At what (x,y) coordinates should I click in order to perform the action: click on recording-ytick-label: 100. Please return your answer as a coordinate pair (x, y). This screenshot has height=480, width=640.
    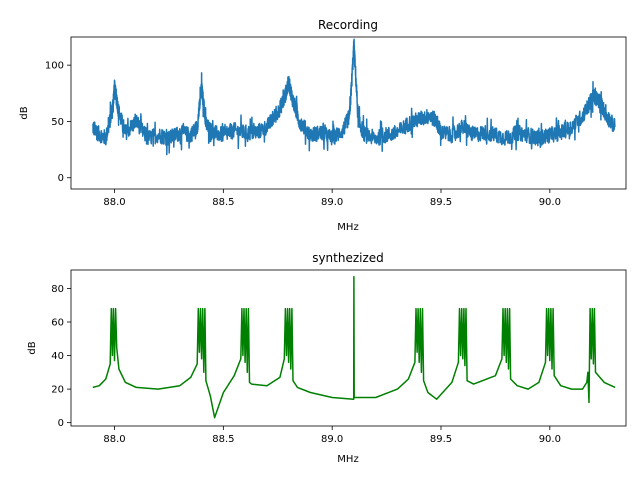
    Looking at the image, I should click on (54, 66).